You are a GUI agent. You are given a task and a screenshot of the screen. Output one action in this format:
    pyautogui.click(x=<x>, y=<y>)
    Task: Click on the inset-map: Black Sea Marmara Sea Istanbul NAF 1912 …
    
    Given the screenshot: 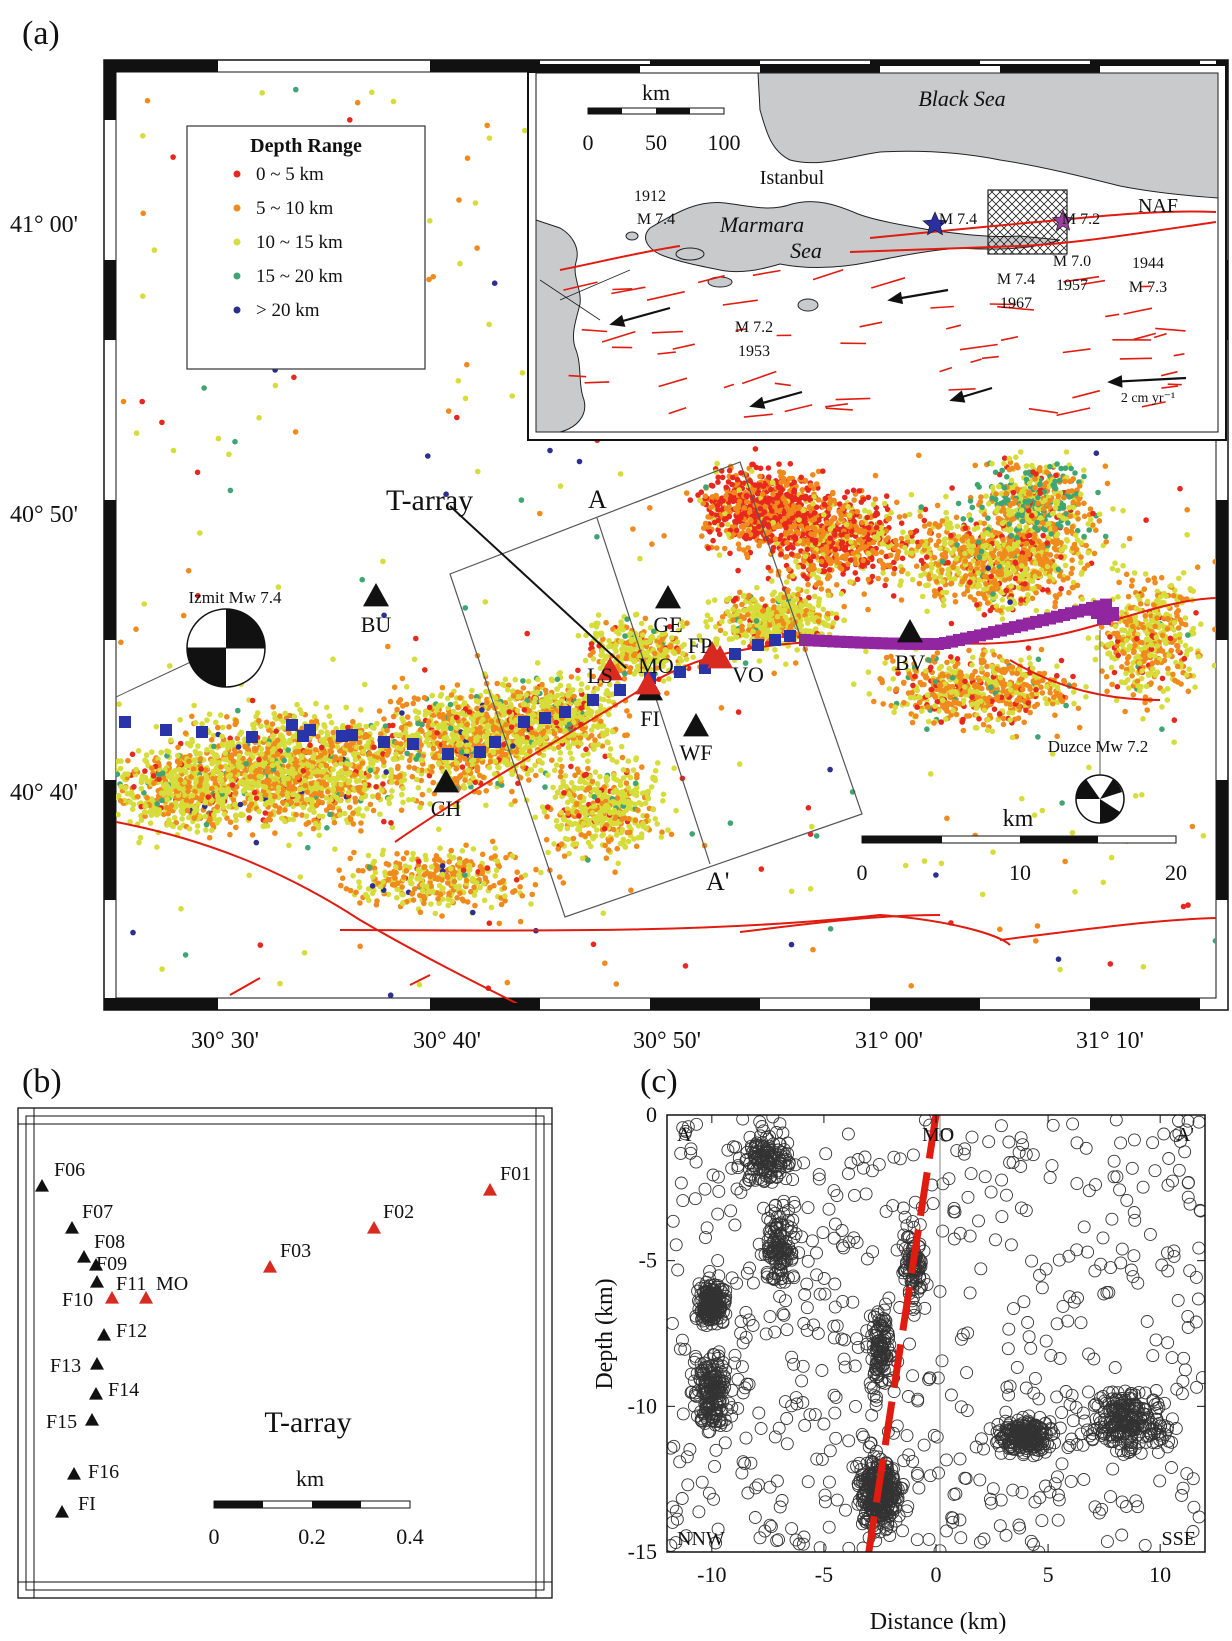 What is the action you would take?
    pyautogui.click(x=877, y=252)
    